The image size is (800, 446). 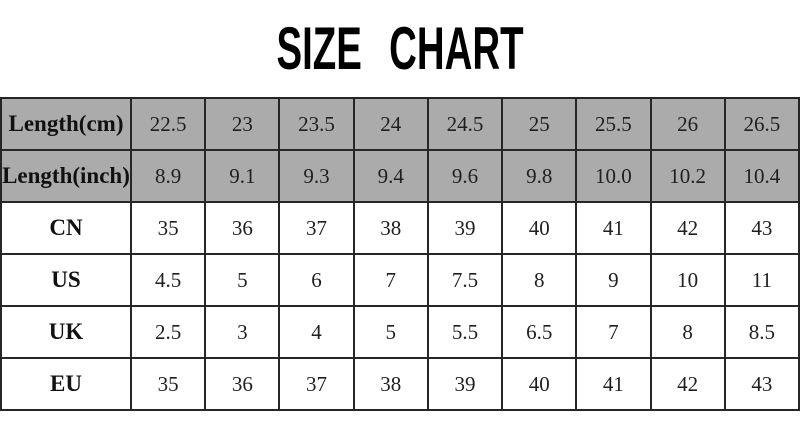 I want to click on cell: 9, so click(x=613, y=280).